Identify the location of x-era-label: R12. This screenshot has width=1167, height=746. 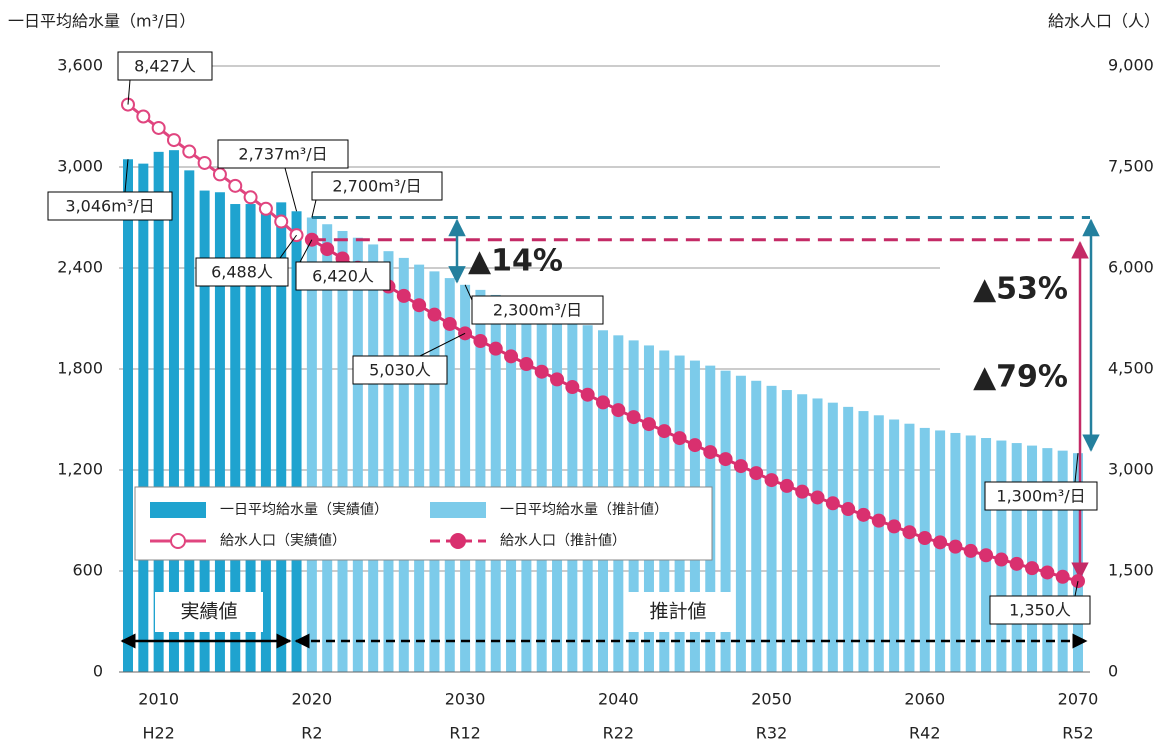
(464, 733).